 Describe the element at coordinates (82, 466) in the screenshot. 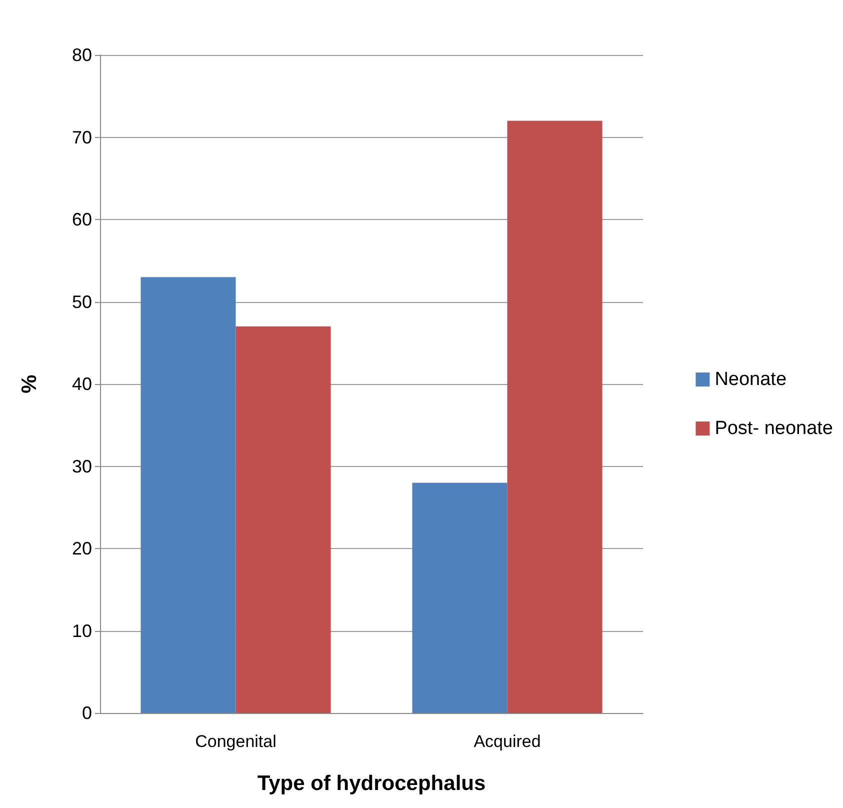

I see `y-tick-label: 30` at that location.